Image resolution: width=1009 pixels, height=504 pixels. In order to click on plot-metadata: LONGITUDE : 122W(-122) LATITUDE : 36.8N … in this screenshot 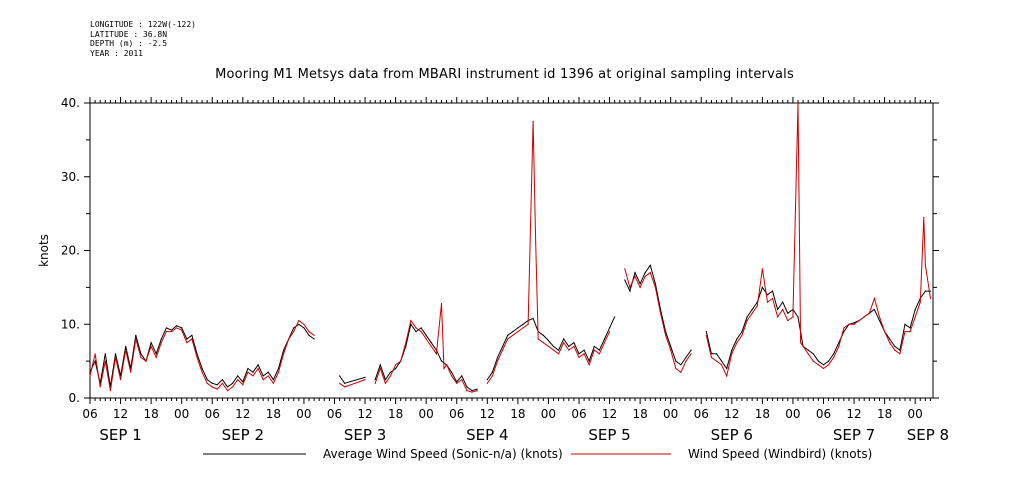, I will do `click(143, 39)`.